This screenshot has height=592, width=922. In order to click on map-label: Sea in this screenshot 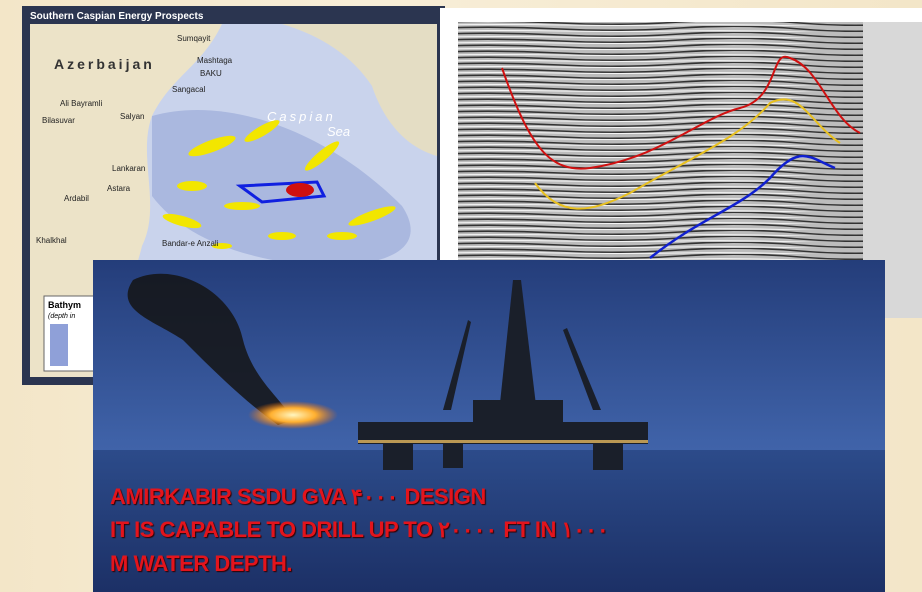, I will do `click(338, 131)`.